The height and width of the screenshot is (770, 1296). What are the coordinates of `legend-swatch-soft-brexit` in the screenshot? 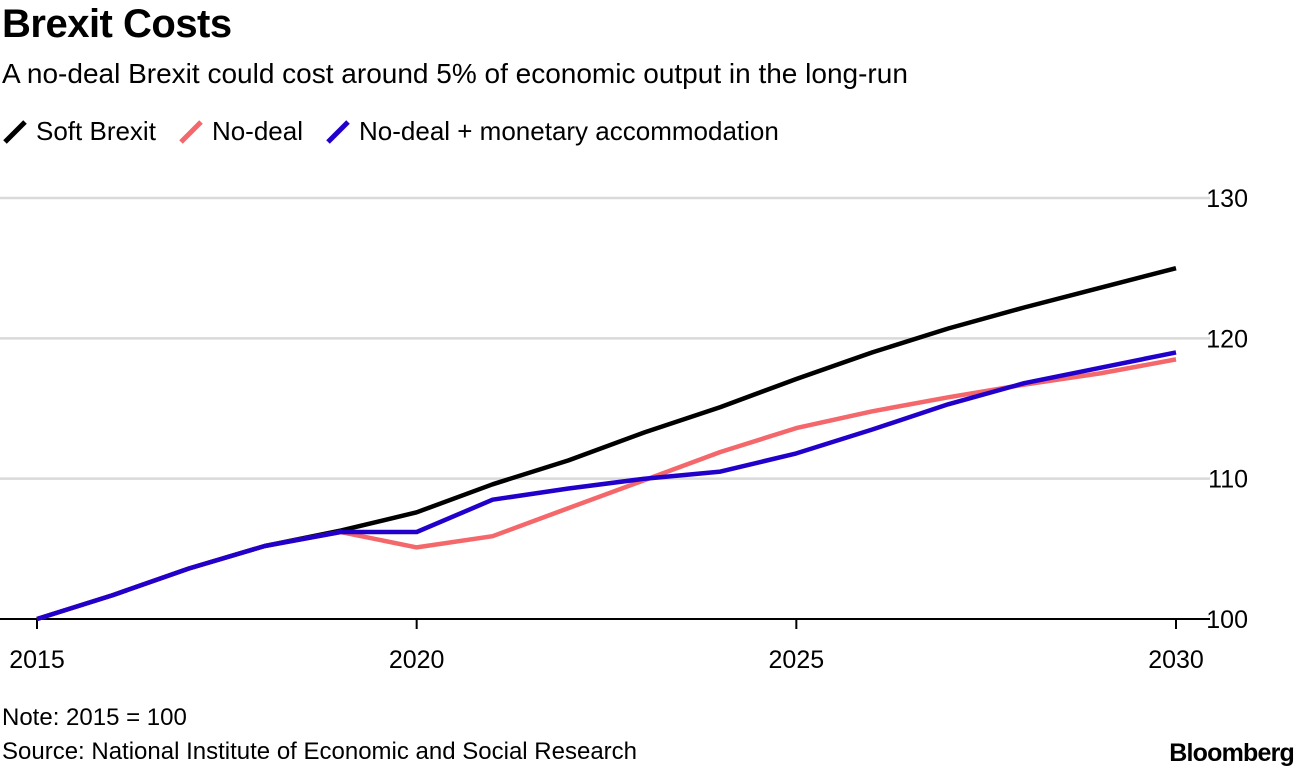 It's located at (15, 131).